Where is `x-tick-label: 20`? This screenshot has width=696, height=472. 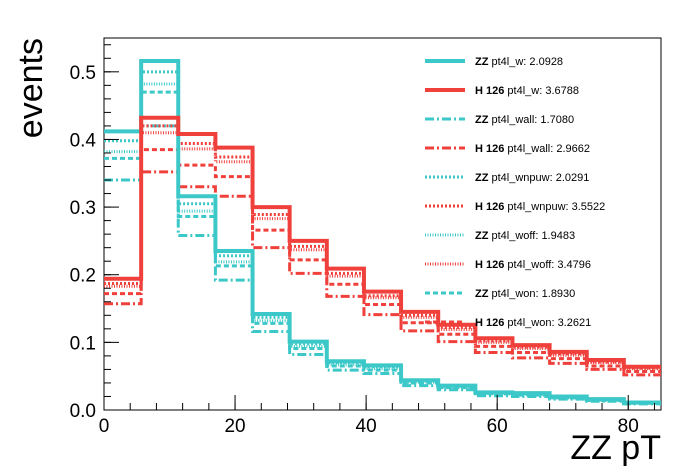
x-tick-label: 20 is located at coordinates (234, 426).